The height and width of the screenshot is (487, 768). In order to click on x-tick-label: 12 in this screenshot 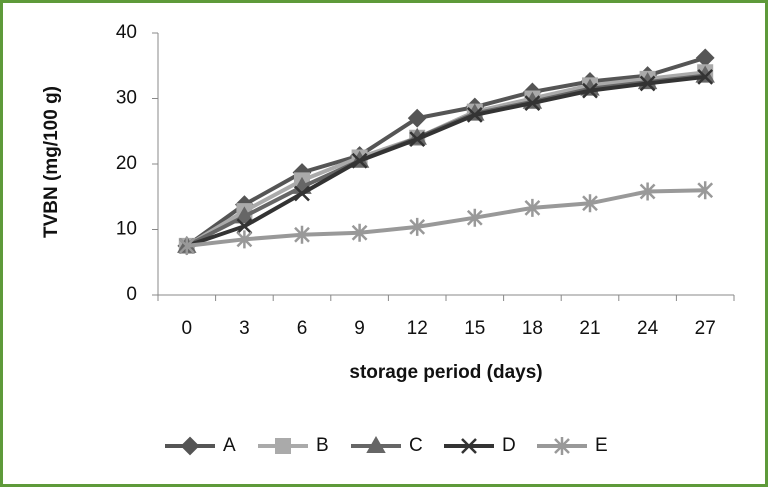, I will do `click(417, 328)`.